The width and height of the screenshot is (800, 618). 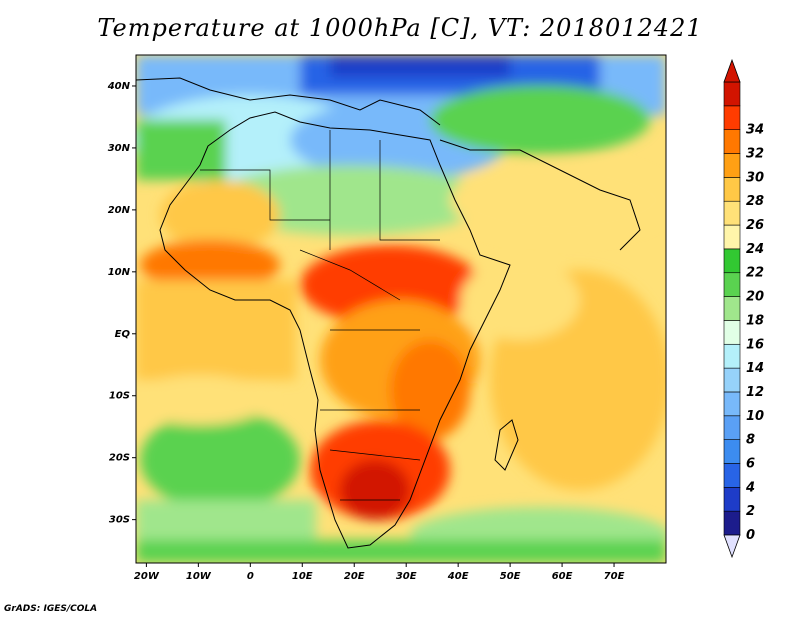 What do you see at coordinates (732, 70) in the screenshot?
I see `colorbar-over-triangle` at bounding box center [732, 70].